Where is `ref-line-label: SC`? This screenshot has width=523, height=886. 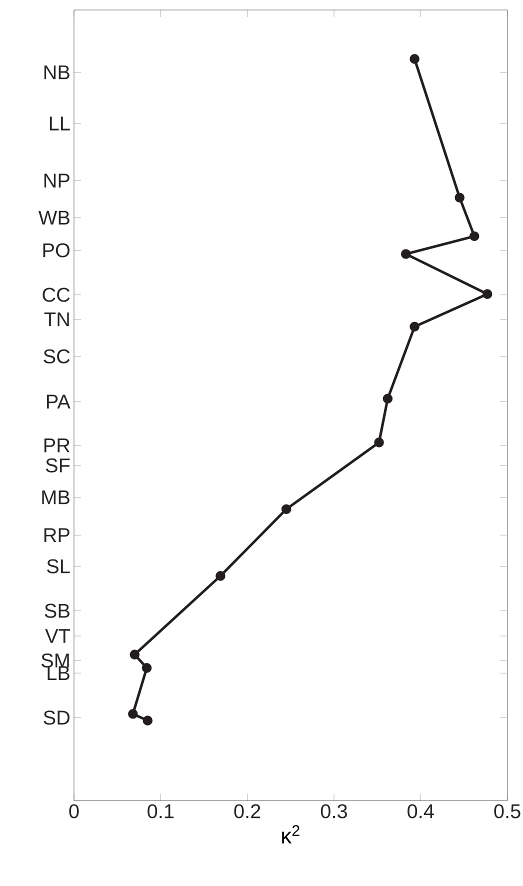 ref-line-label: SC is located at coordinates (57, 356).